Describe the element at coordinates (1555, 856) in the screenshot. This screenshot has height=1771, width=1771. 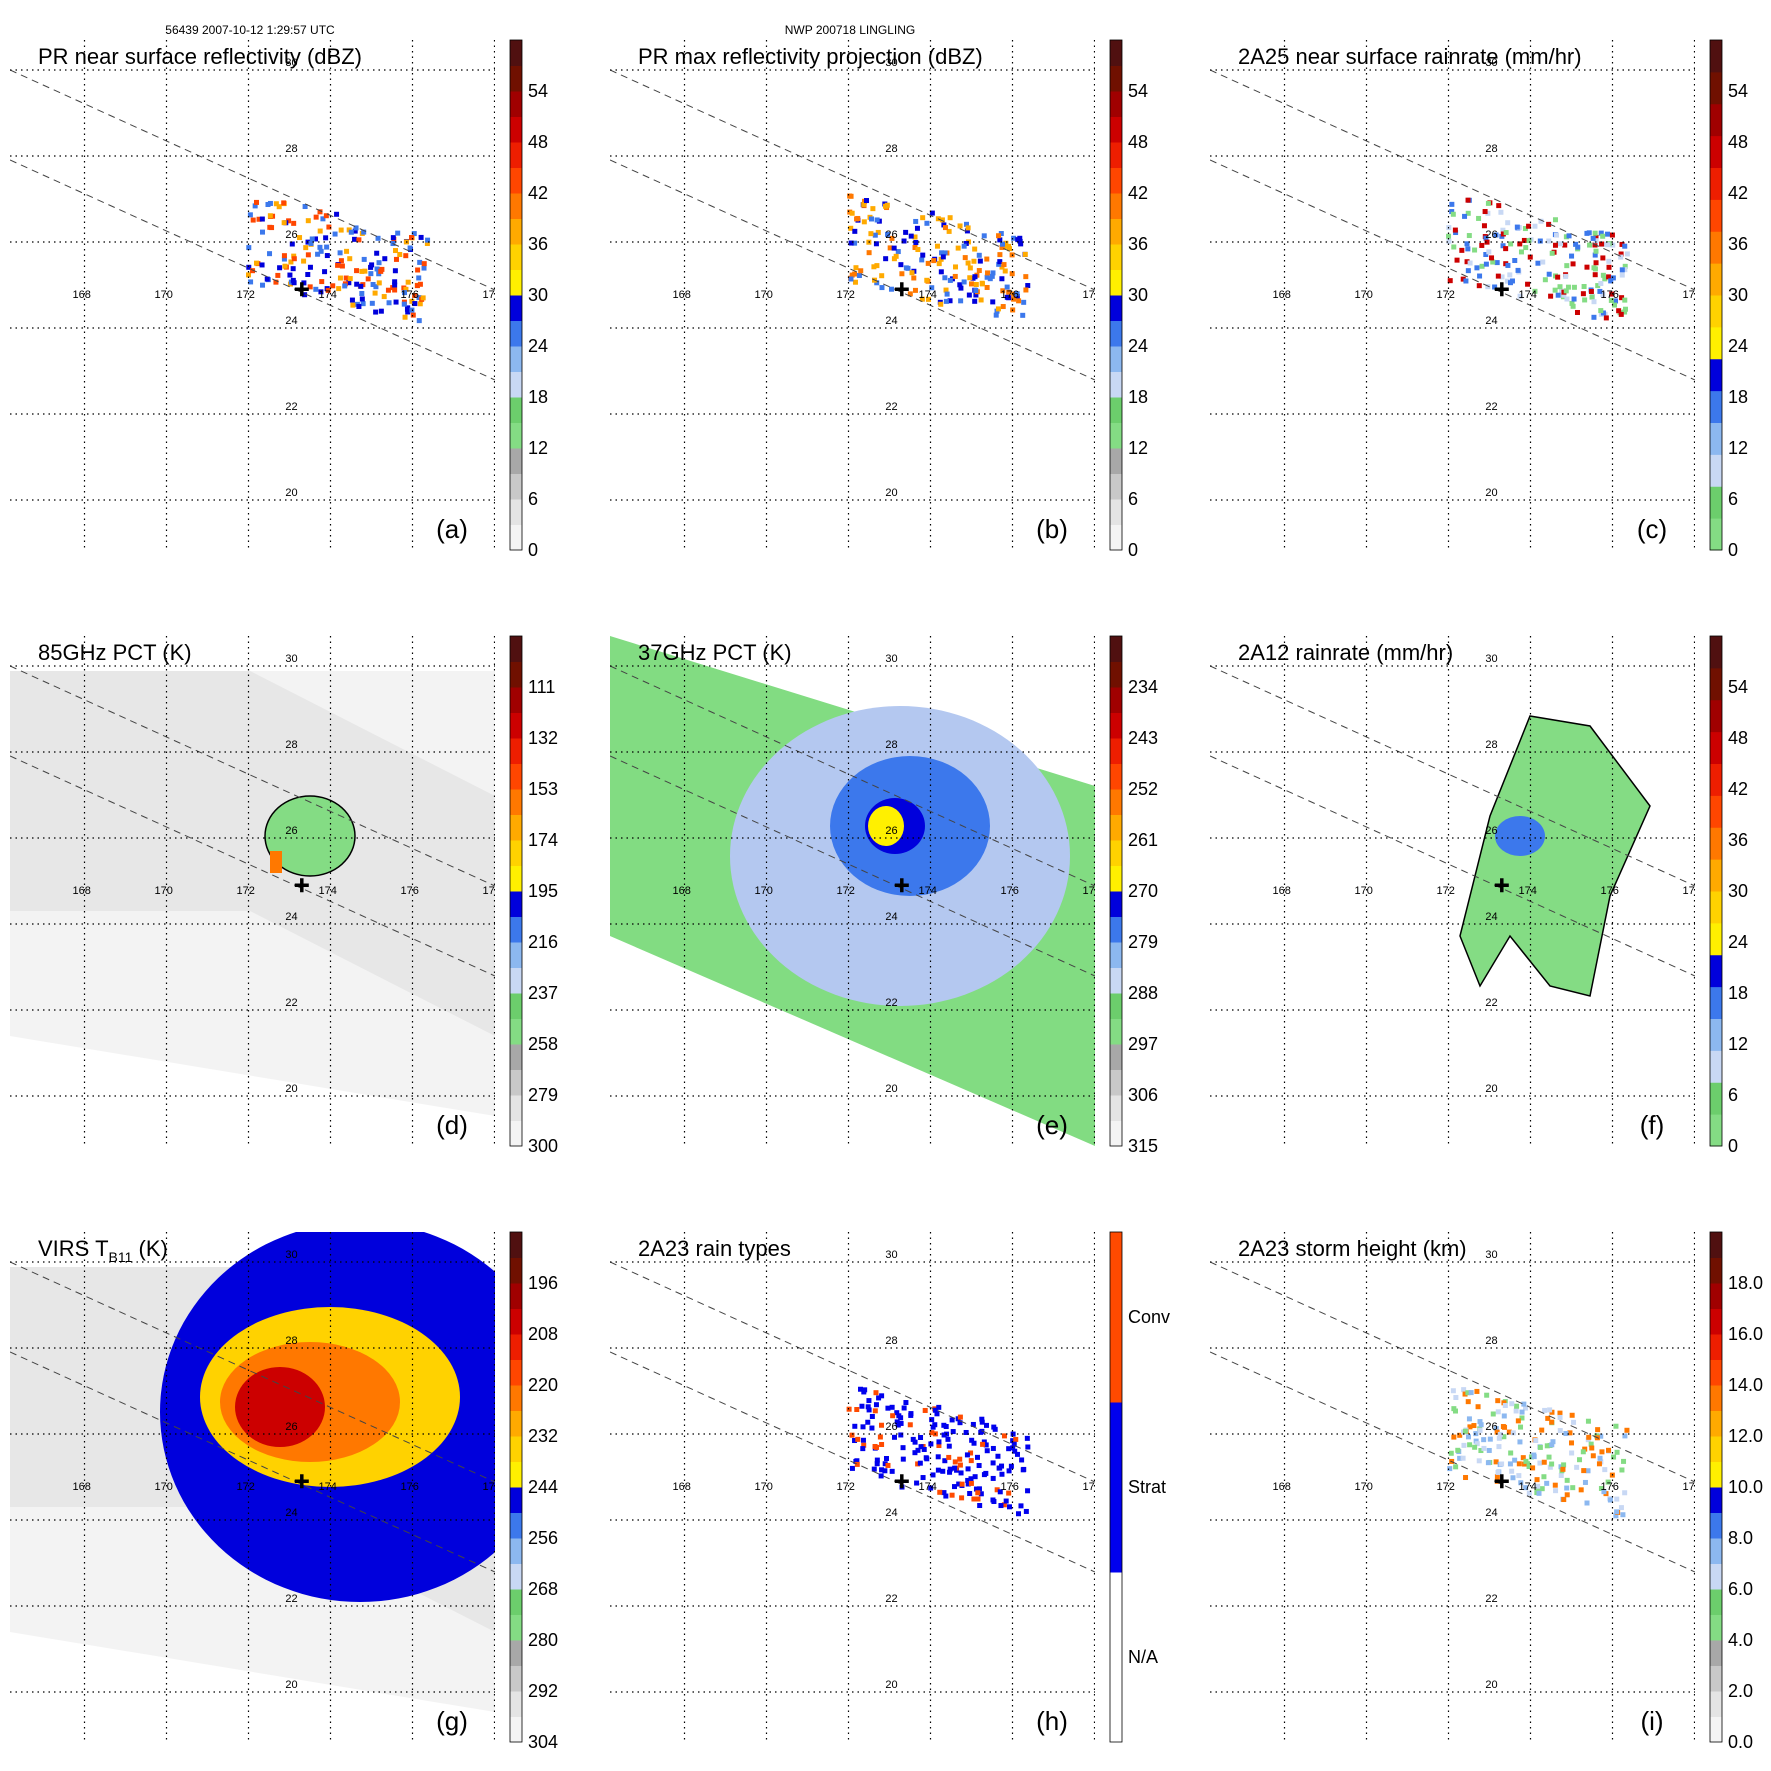
I see `rain-region` at that location.